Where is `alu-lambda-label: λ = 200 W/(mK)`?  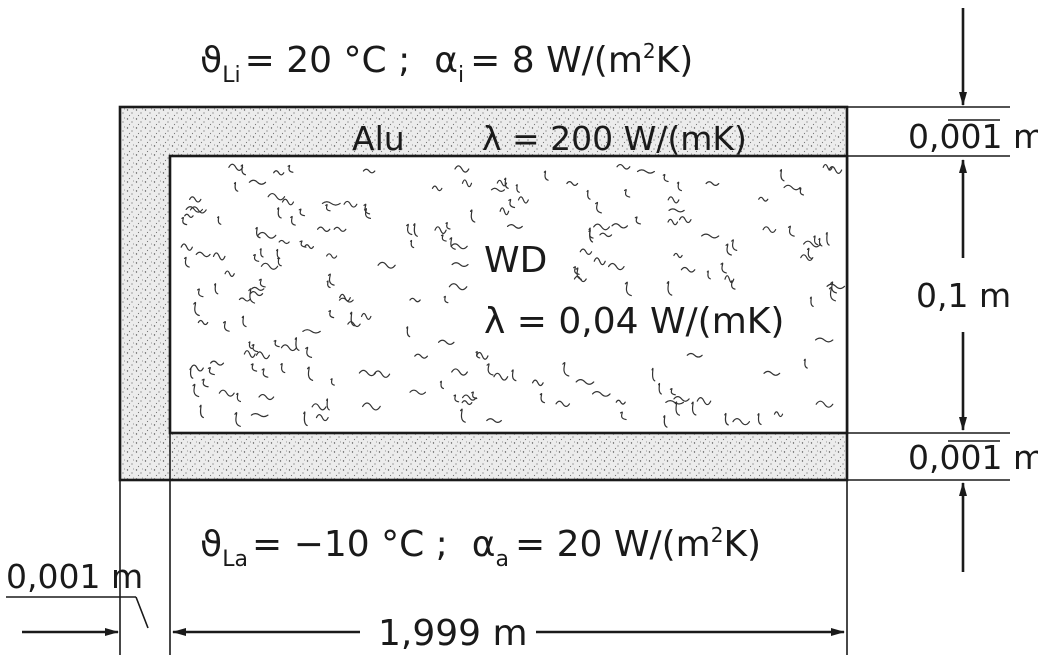 alu-lambda-label: λ = 200 W/(mK) is located at coordinates (614, 138).